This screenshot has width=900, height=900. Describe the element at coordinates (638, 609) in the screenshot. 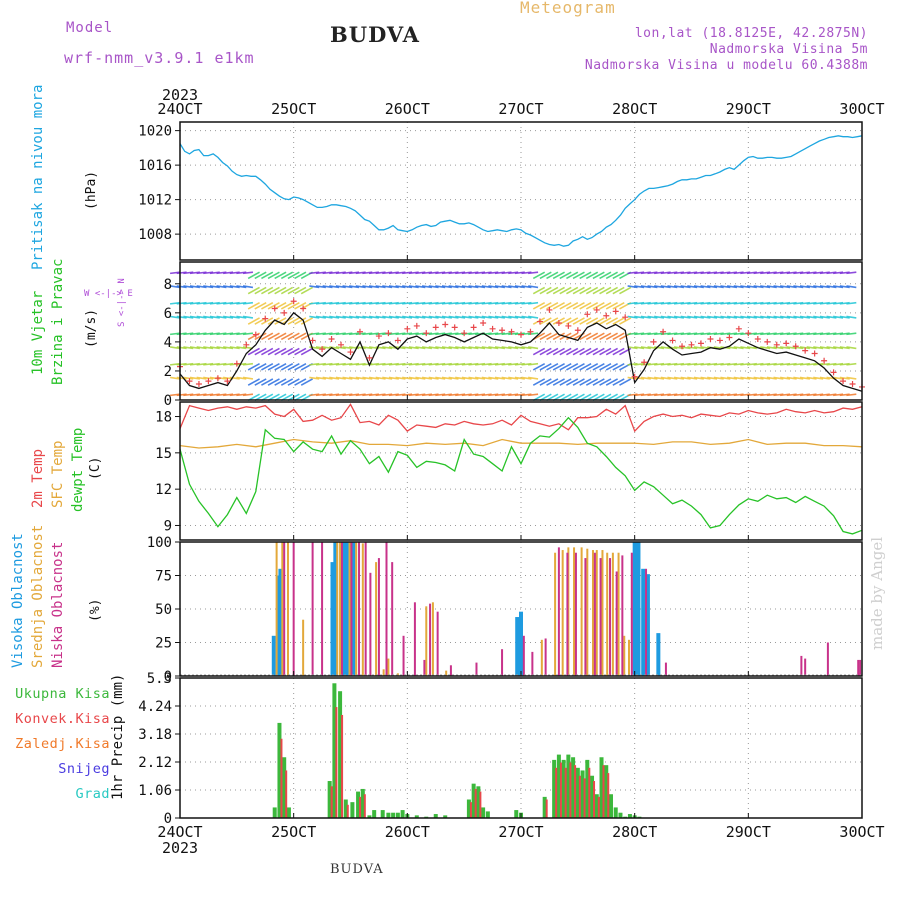

I see `cloud-bar-cloud_high` at that location.